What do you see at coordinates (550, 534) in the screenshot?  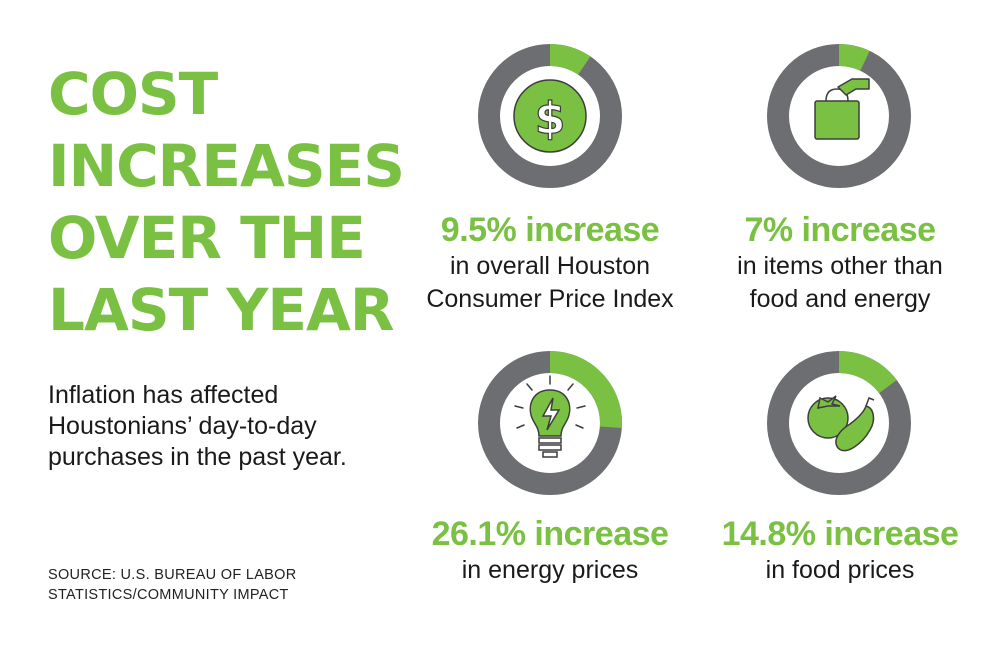 I see `stat-value: 26.1% increase` at bounding box center [550, 534].